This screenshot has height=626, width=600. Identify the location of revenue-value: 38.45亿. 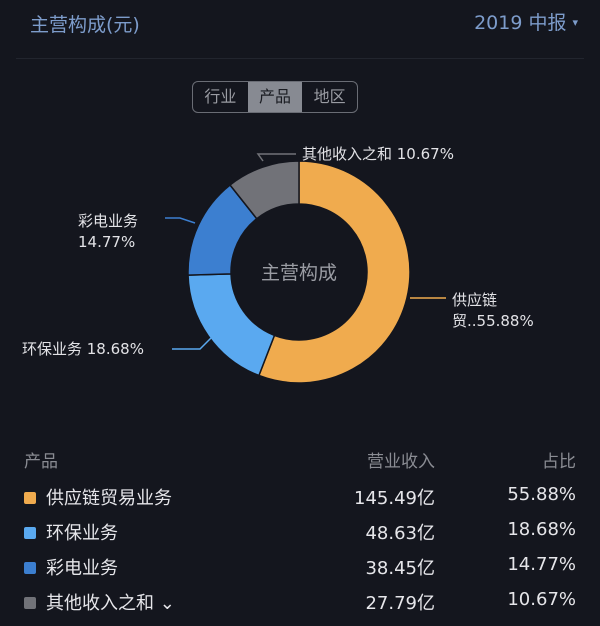
(400, 568).